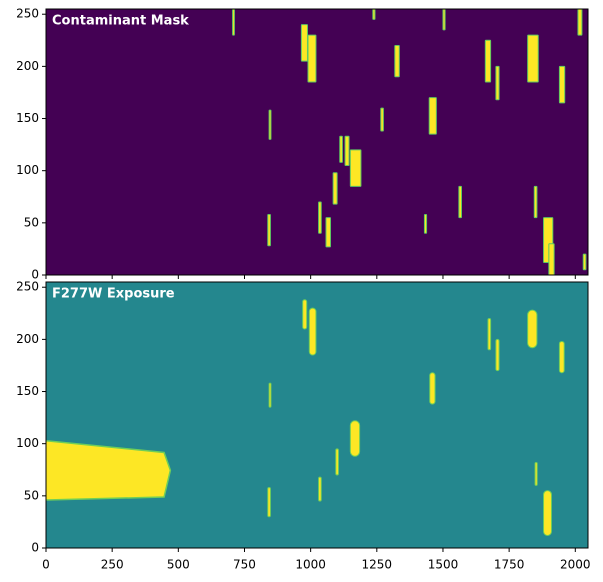 The height and width of the screenshot is (582, 603). Describe the element at coordinates (443, 565) in the screenshot. I see `x-tick-label: 1500` at that location.